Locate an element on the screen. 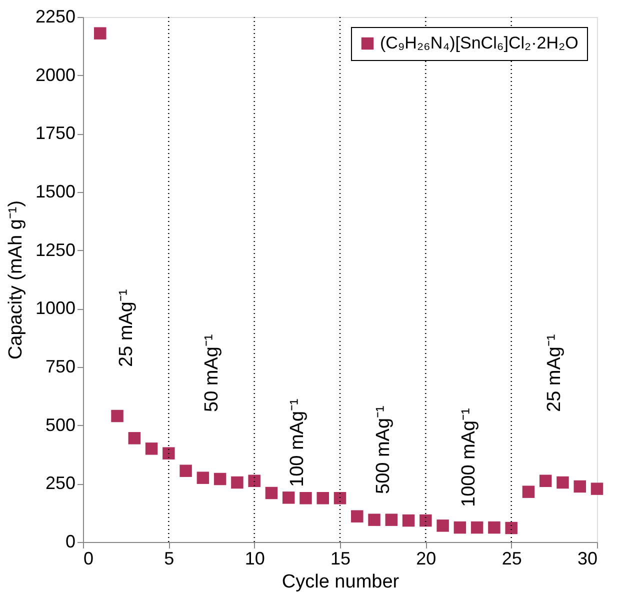  y-tick-label: 750 is located at coordinates (60, 366).